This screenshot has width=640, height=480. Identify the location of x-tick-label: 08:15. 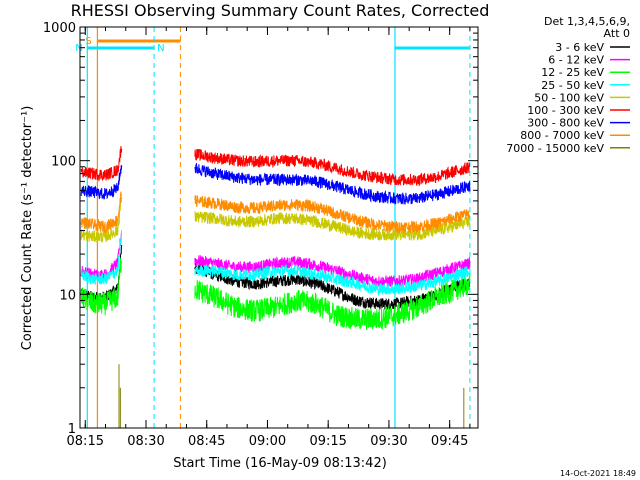
(85, 441).